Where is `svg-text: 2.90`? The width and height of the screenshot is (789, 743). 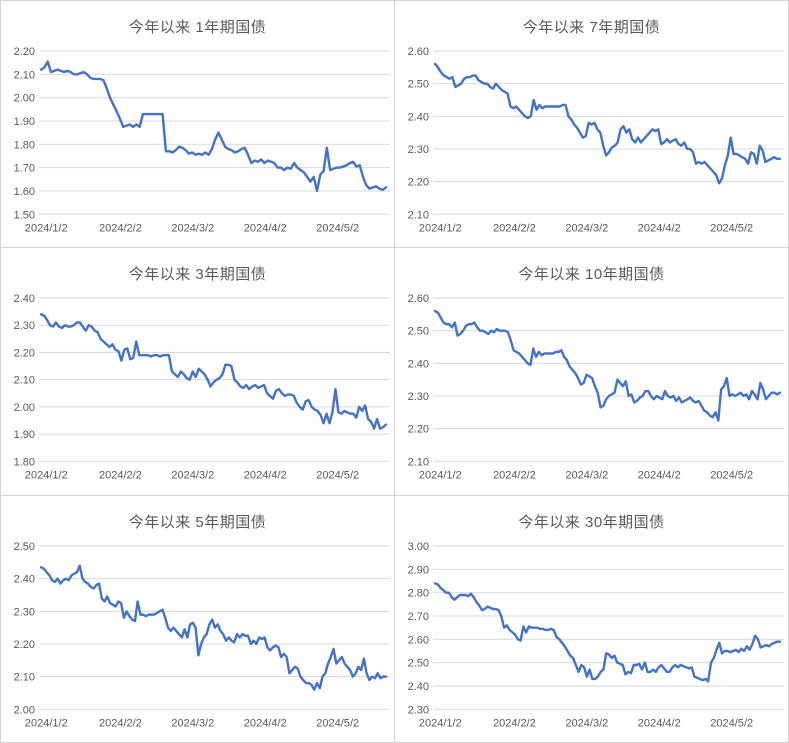 svg-text: 2.90 is located at coordinates (418, 570).